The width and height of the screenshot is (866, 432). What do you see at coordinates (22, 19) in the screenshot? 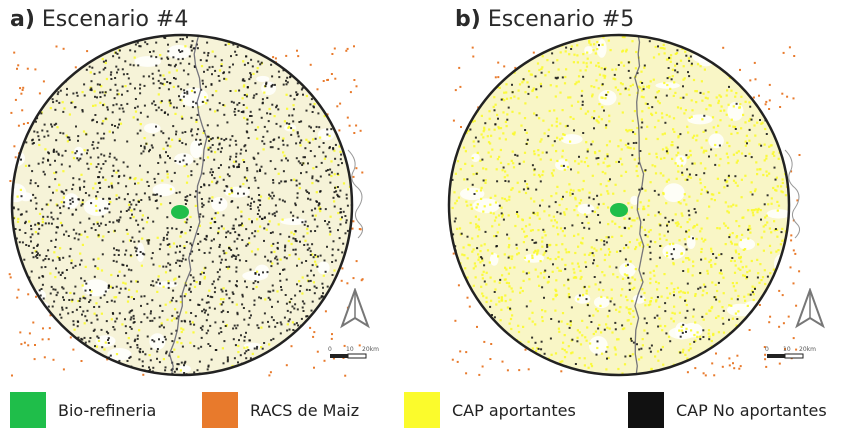
I see `panel-letter: a)` at bounding box center [22, 19].